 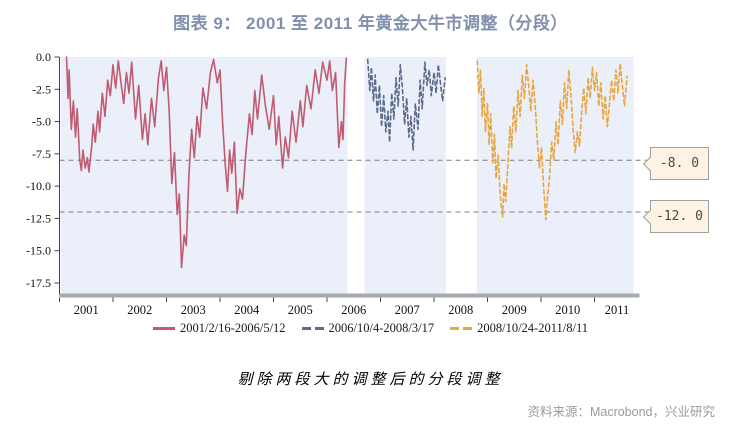 I want to click on y-tick-label: -10.0, so click(x=38, y=186).